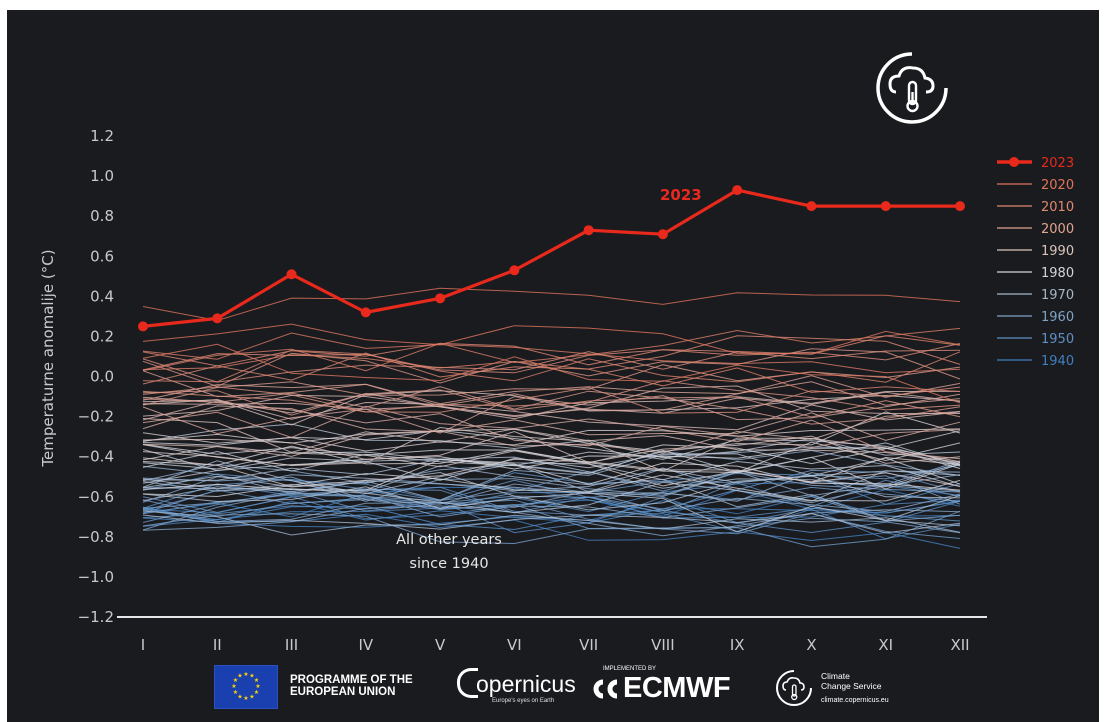 This screenshot has width=1106, height=722. Describe the element at coordinates (1035, 262) in the screenshot. I see `legend: 2023 2020 2010 2000 1990 1980 1970 1960 1950 1940` at that location.